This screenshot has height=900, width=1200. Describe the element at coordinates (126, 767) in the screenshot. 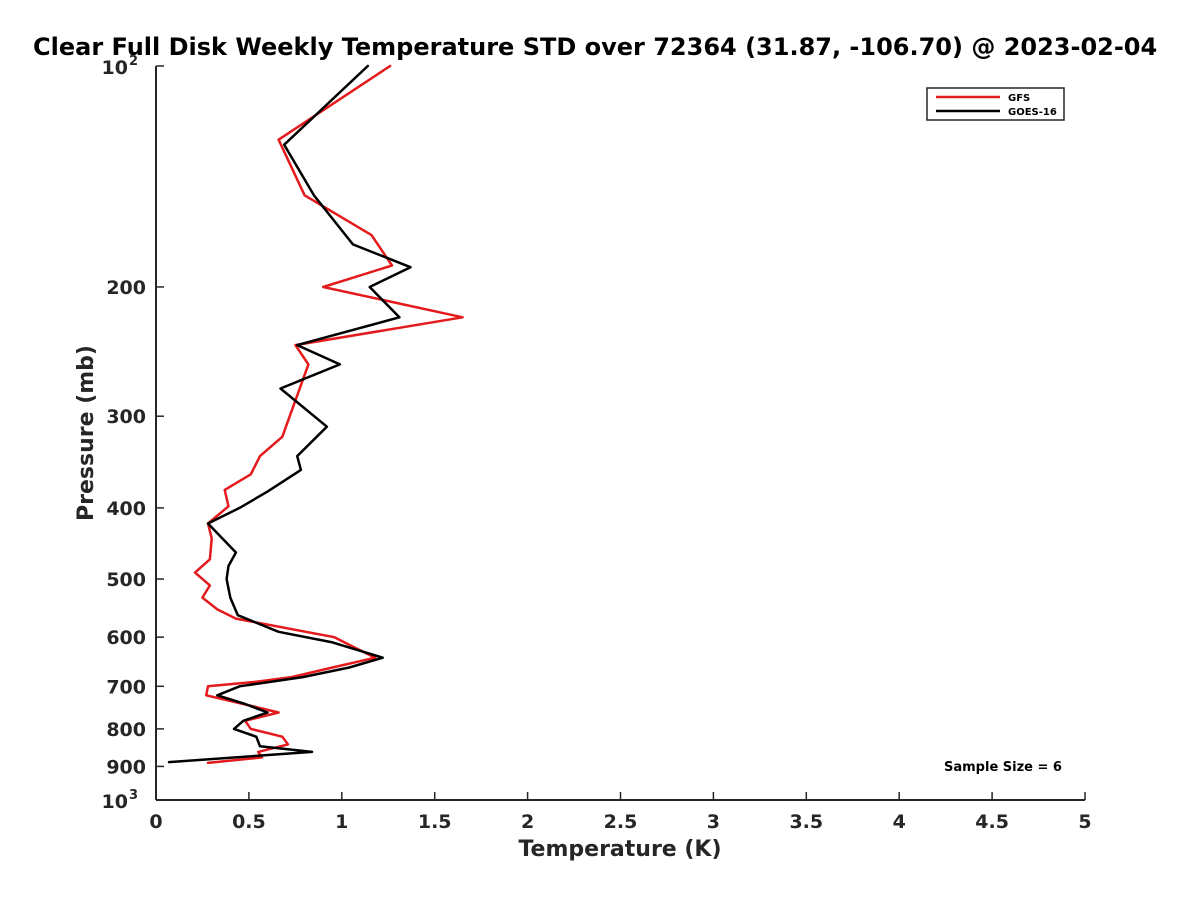

I see `y-tick-label: 900` at that location.